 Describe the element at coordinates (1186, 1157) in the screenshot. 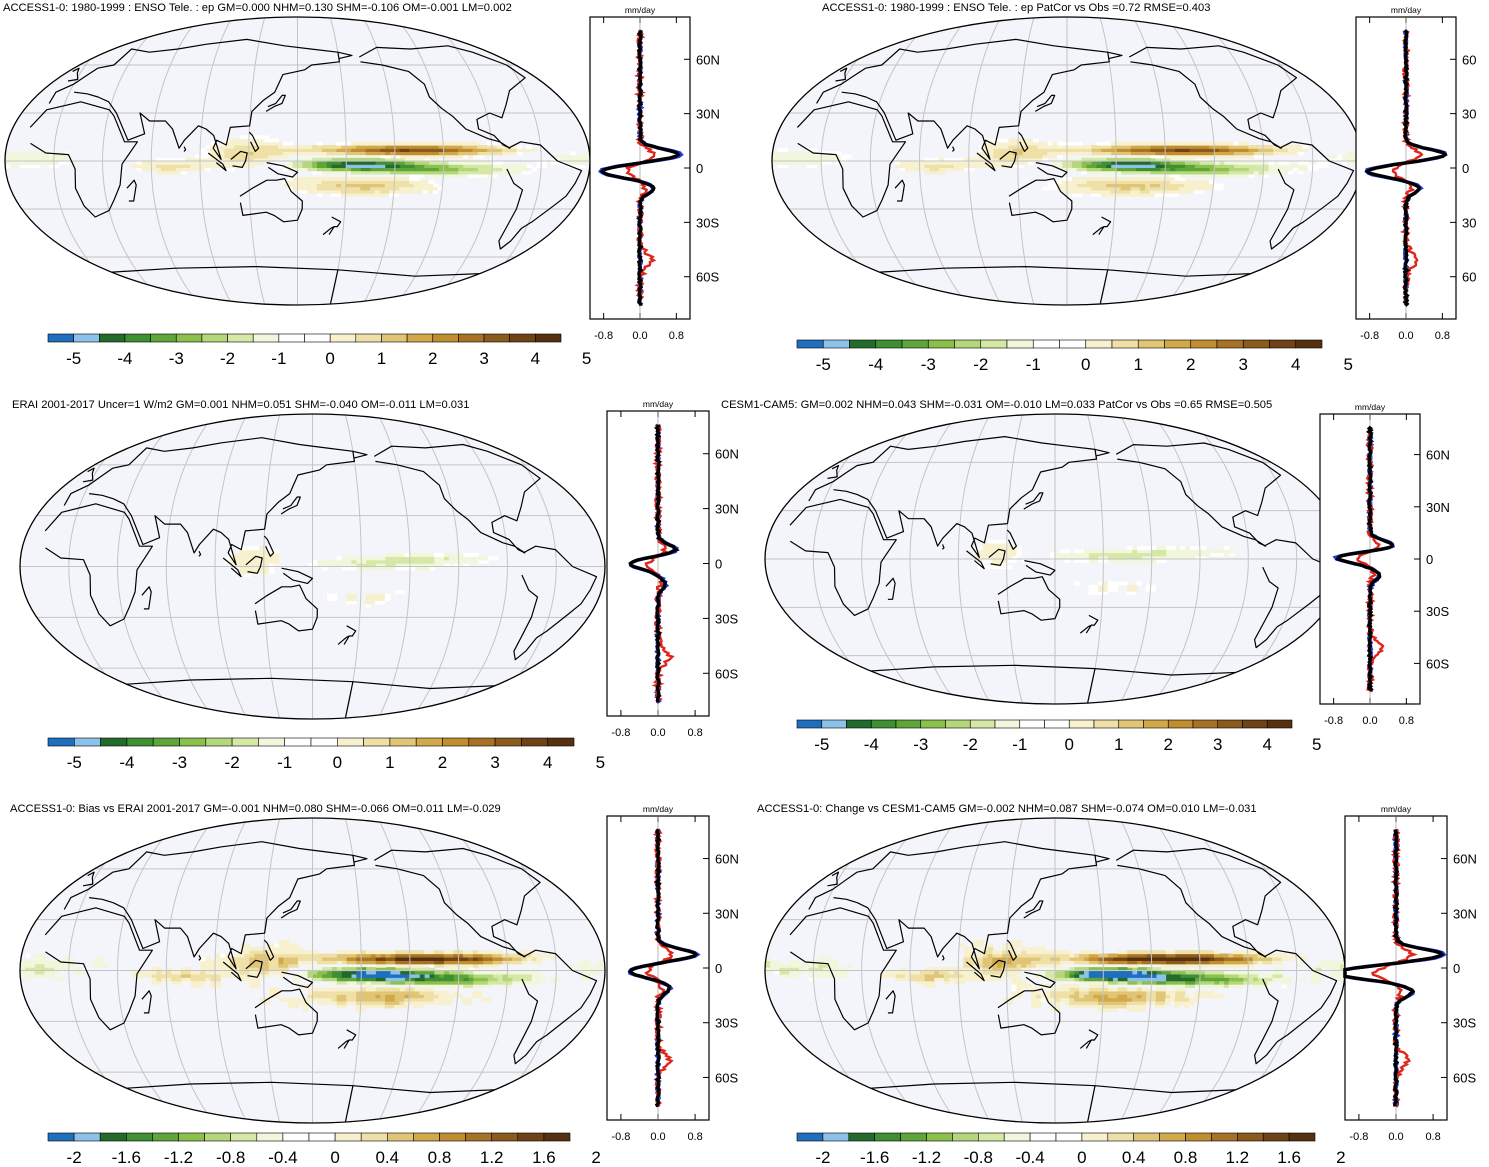

I see `colorbar-tick-label: 0.8` at that location.